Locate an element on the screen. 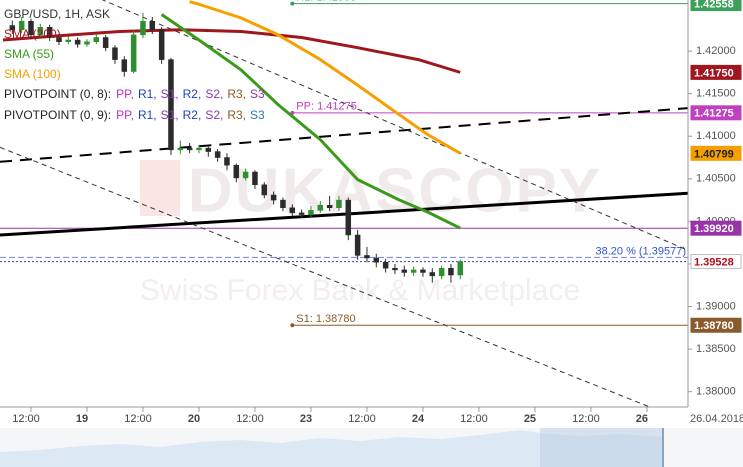  price-tag-label: 1.42558 is located at coordinates (714, 5).